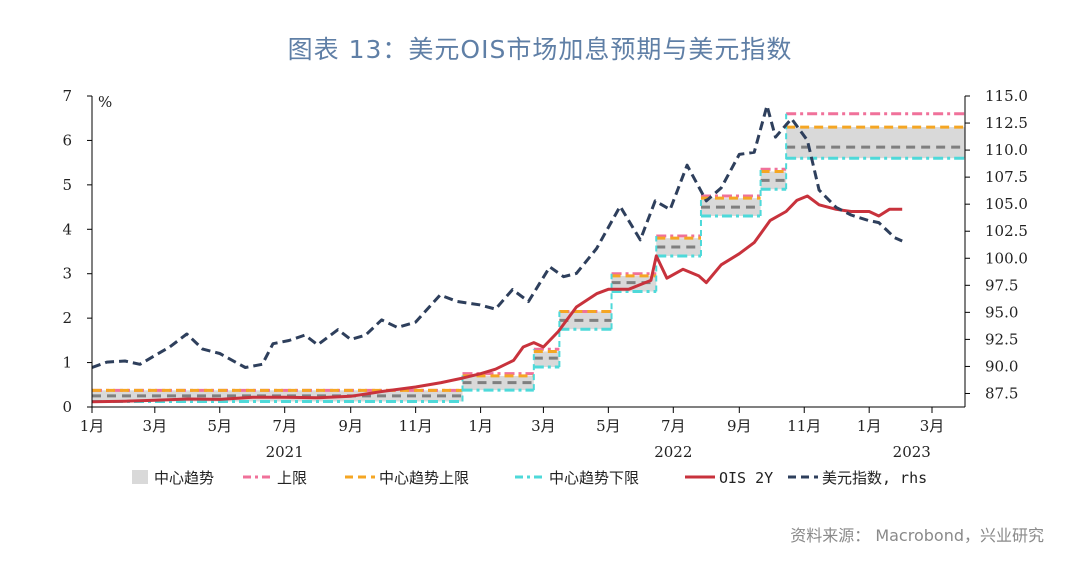  I want to click on left-tick-label: 6, so click(67, 140).